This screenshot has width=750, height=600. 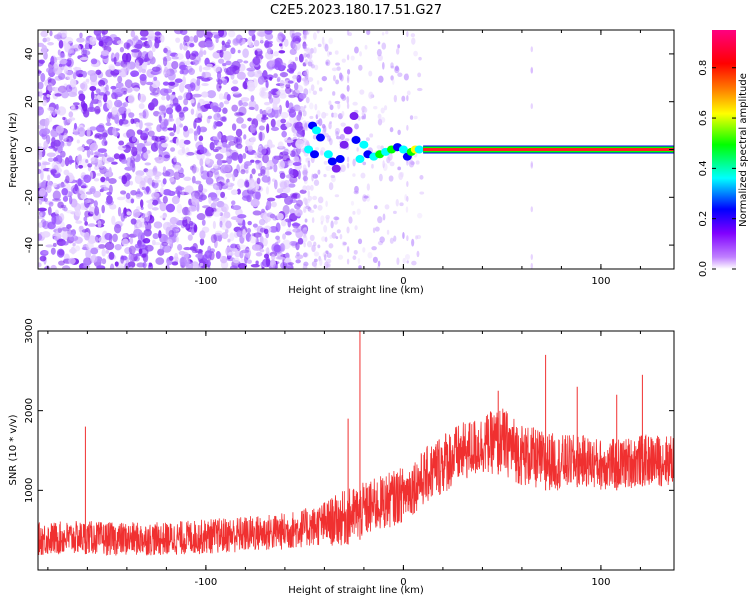 What do you see at coordinates (356, 290) in the screenshot?
I see `spectrogram-x-axis-title: Height of straight line (km)` at bounding box center [356, 290].